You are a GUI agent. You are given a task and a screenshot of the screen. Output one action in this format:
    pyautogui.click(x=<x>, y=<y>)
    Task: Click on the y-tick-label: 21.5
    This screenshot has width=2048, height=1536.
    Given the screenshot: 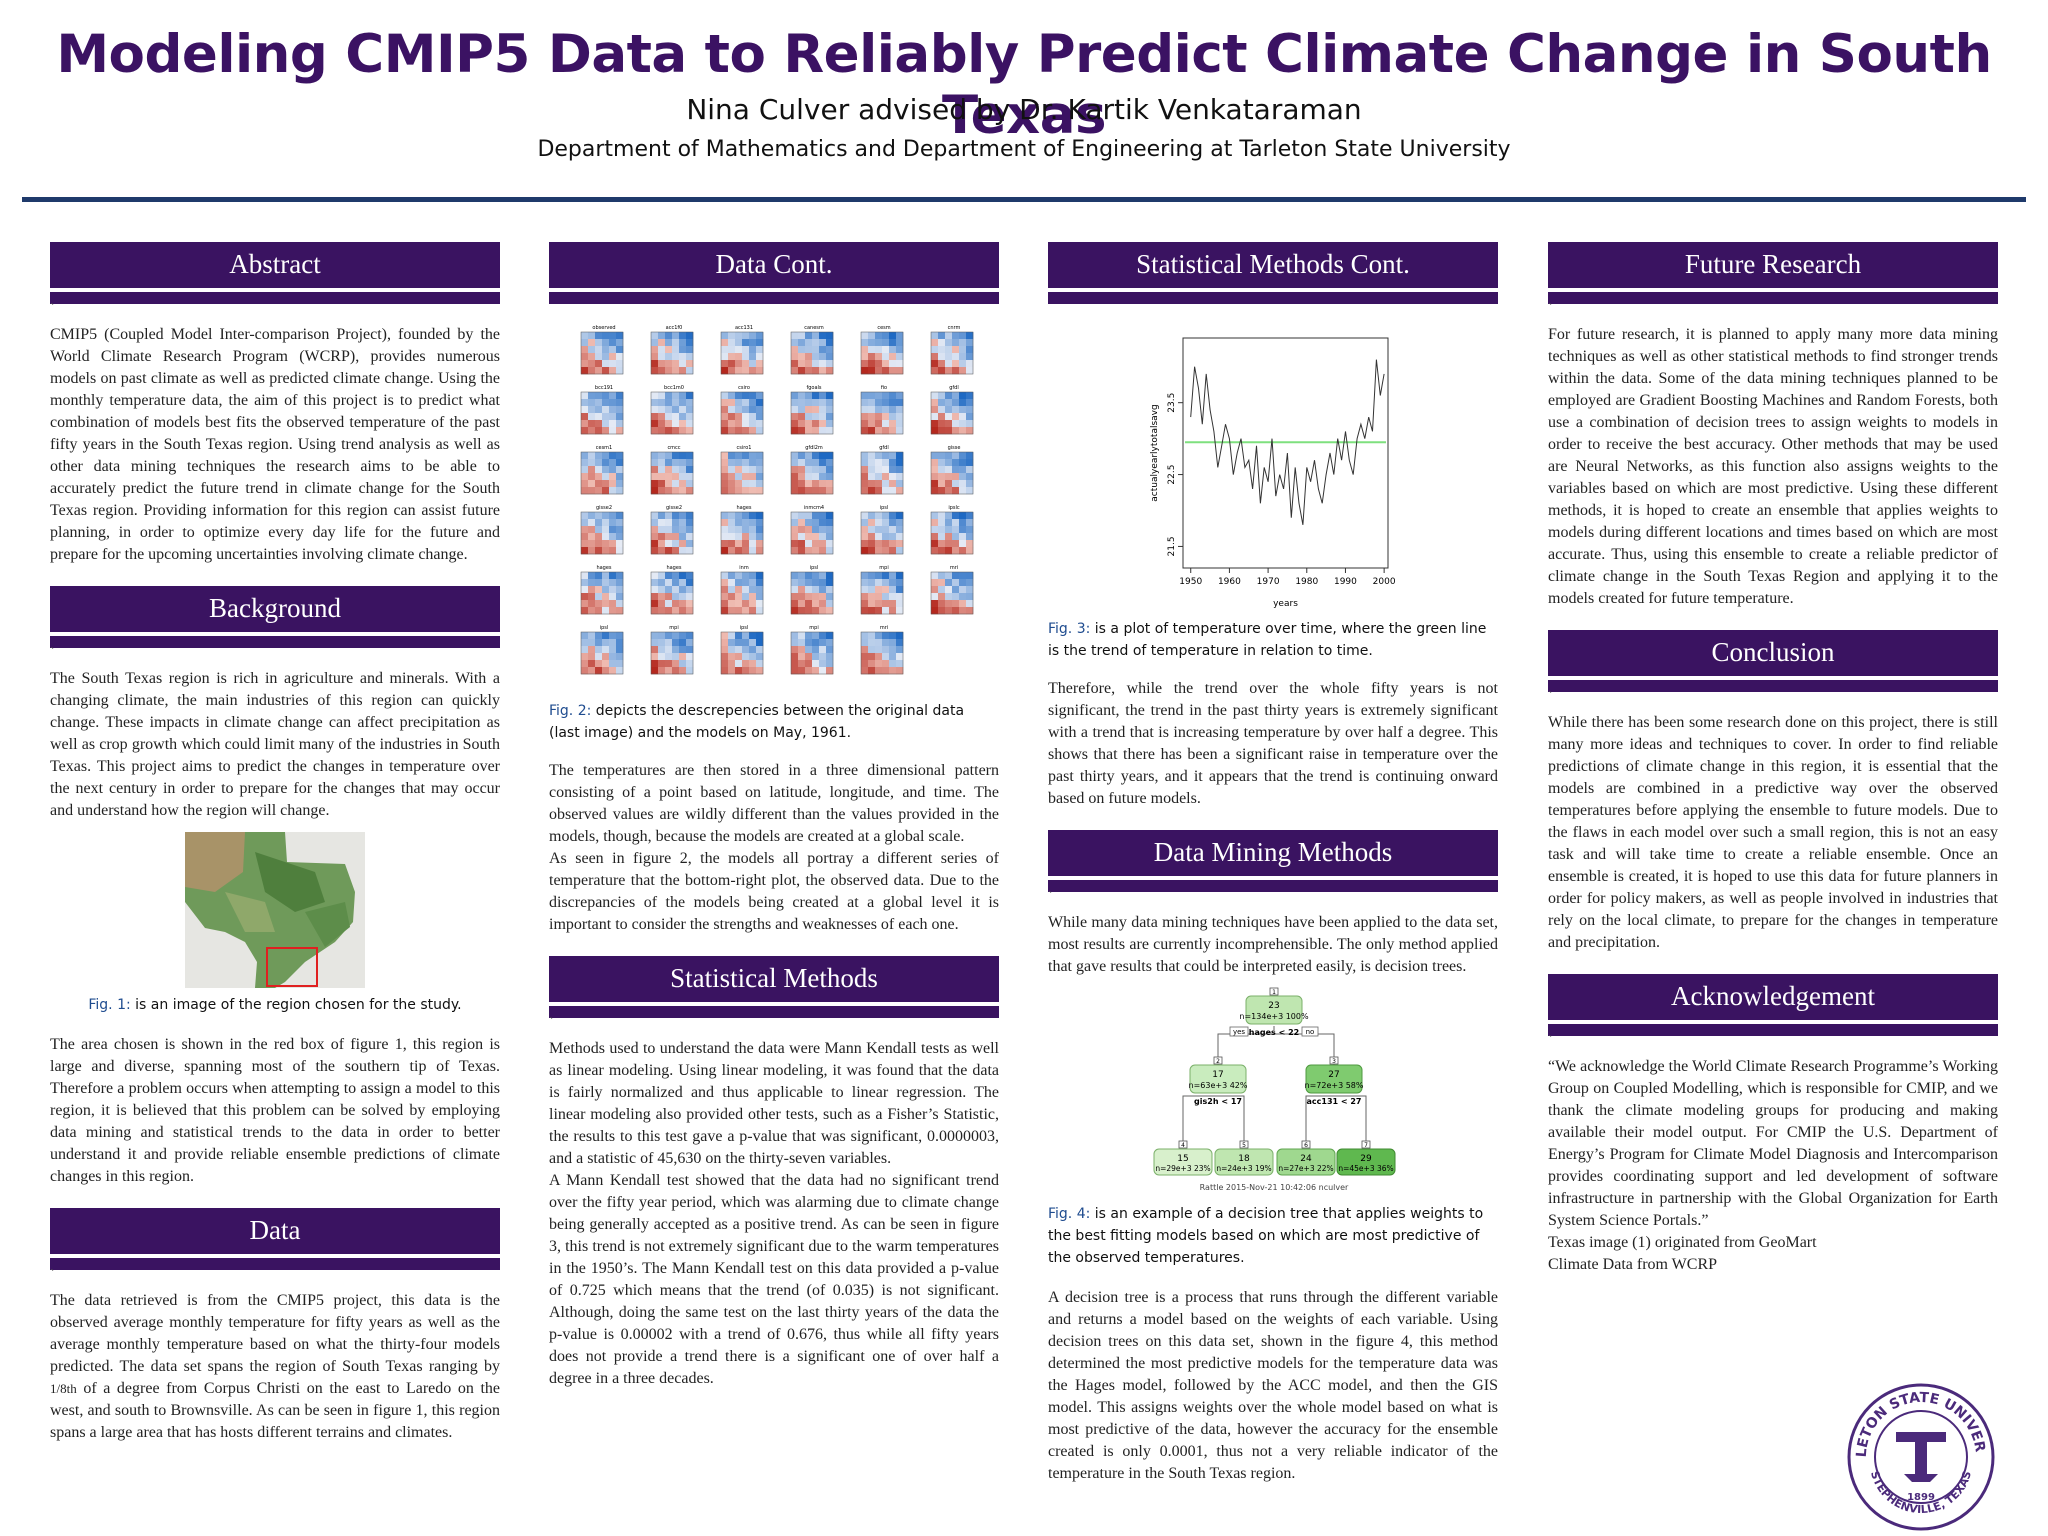 What is the action you would take?
    pyautogui.click(x=1172, y=546)
    